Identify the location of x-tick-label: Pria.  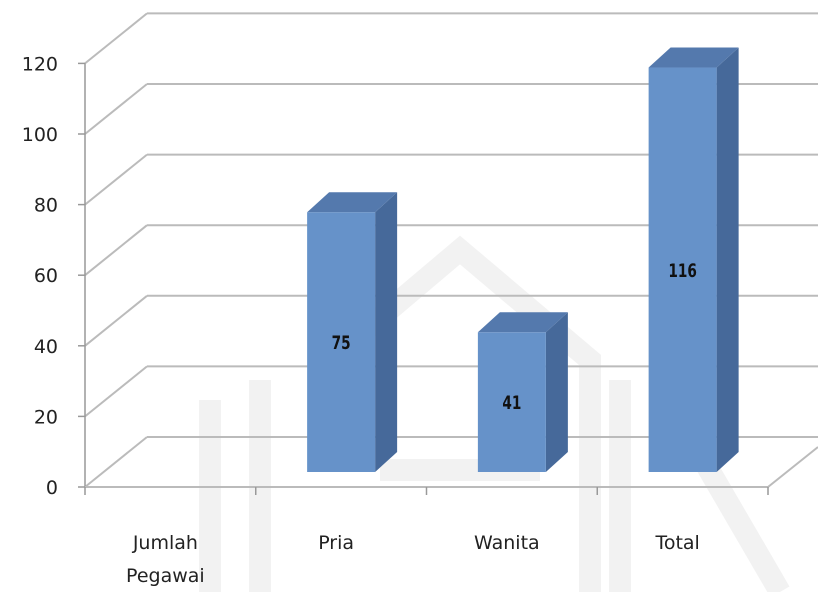
(336, 543).